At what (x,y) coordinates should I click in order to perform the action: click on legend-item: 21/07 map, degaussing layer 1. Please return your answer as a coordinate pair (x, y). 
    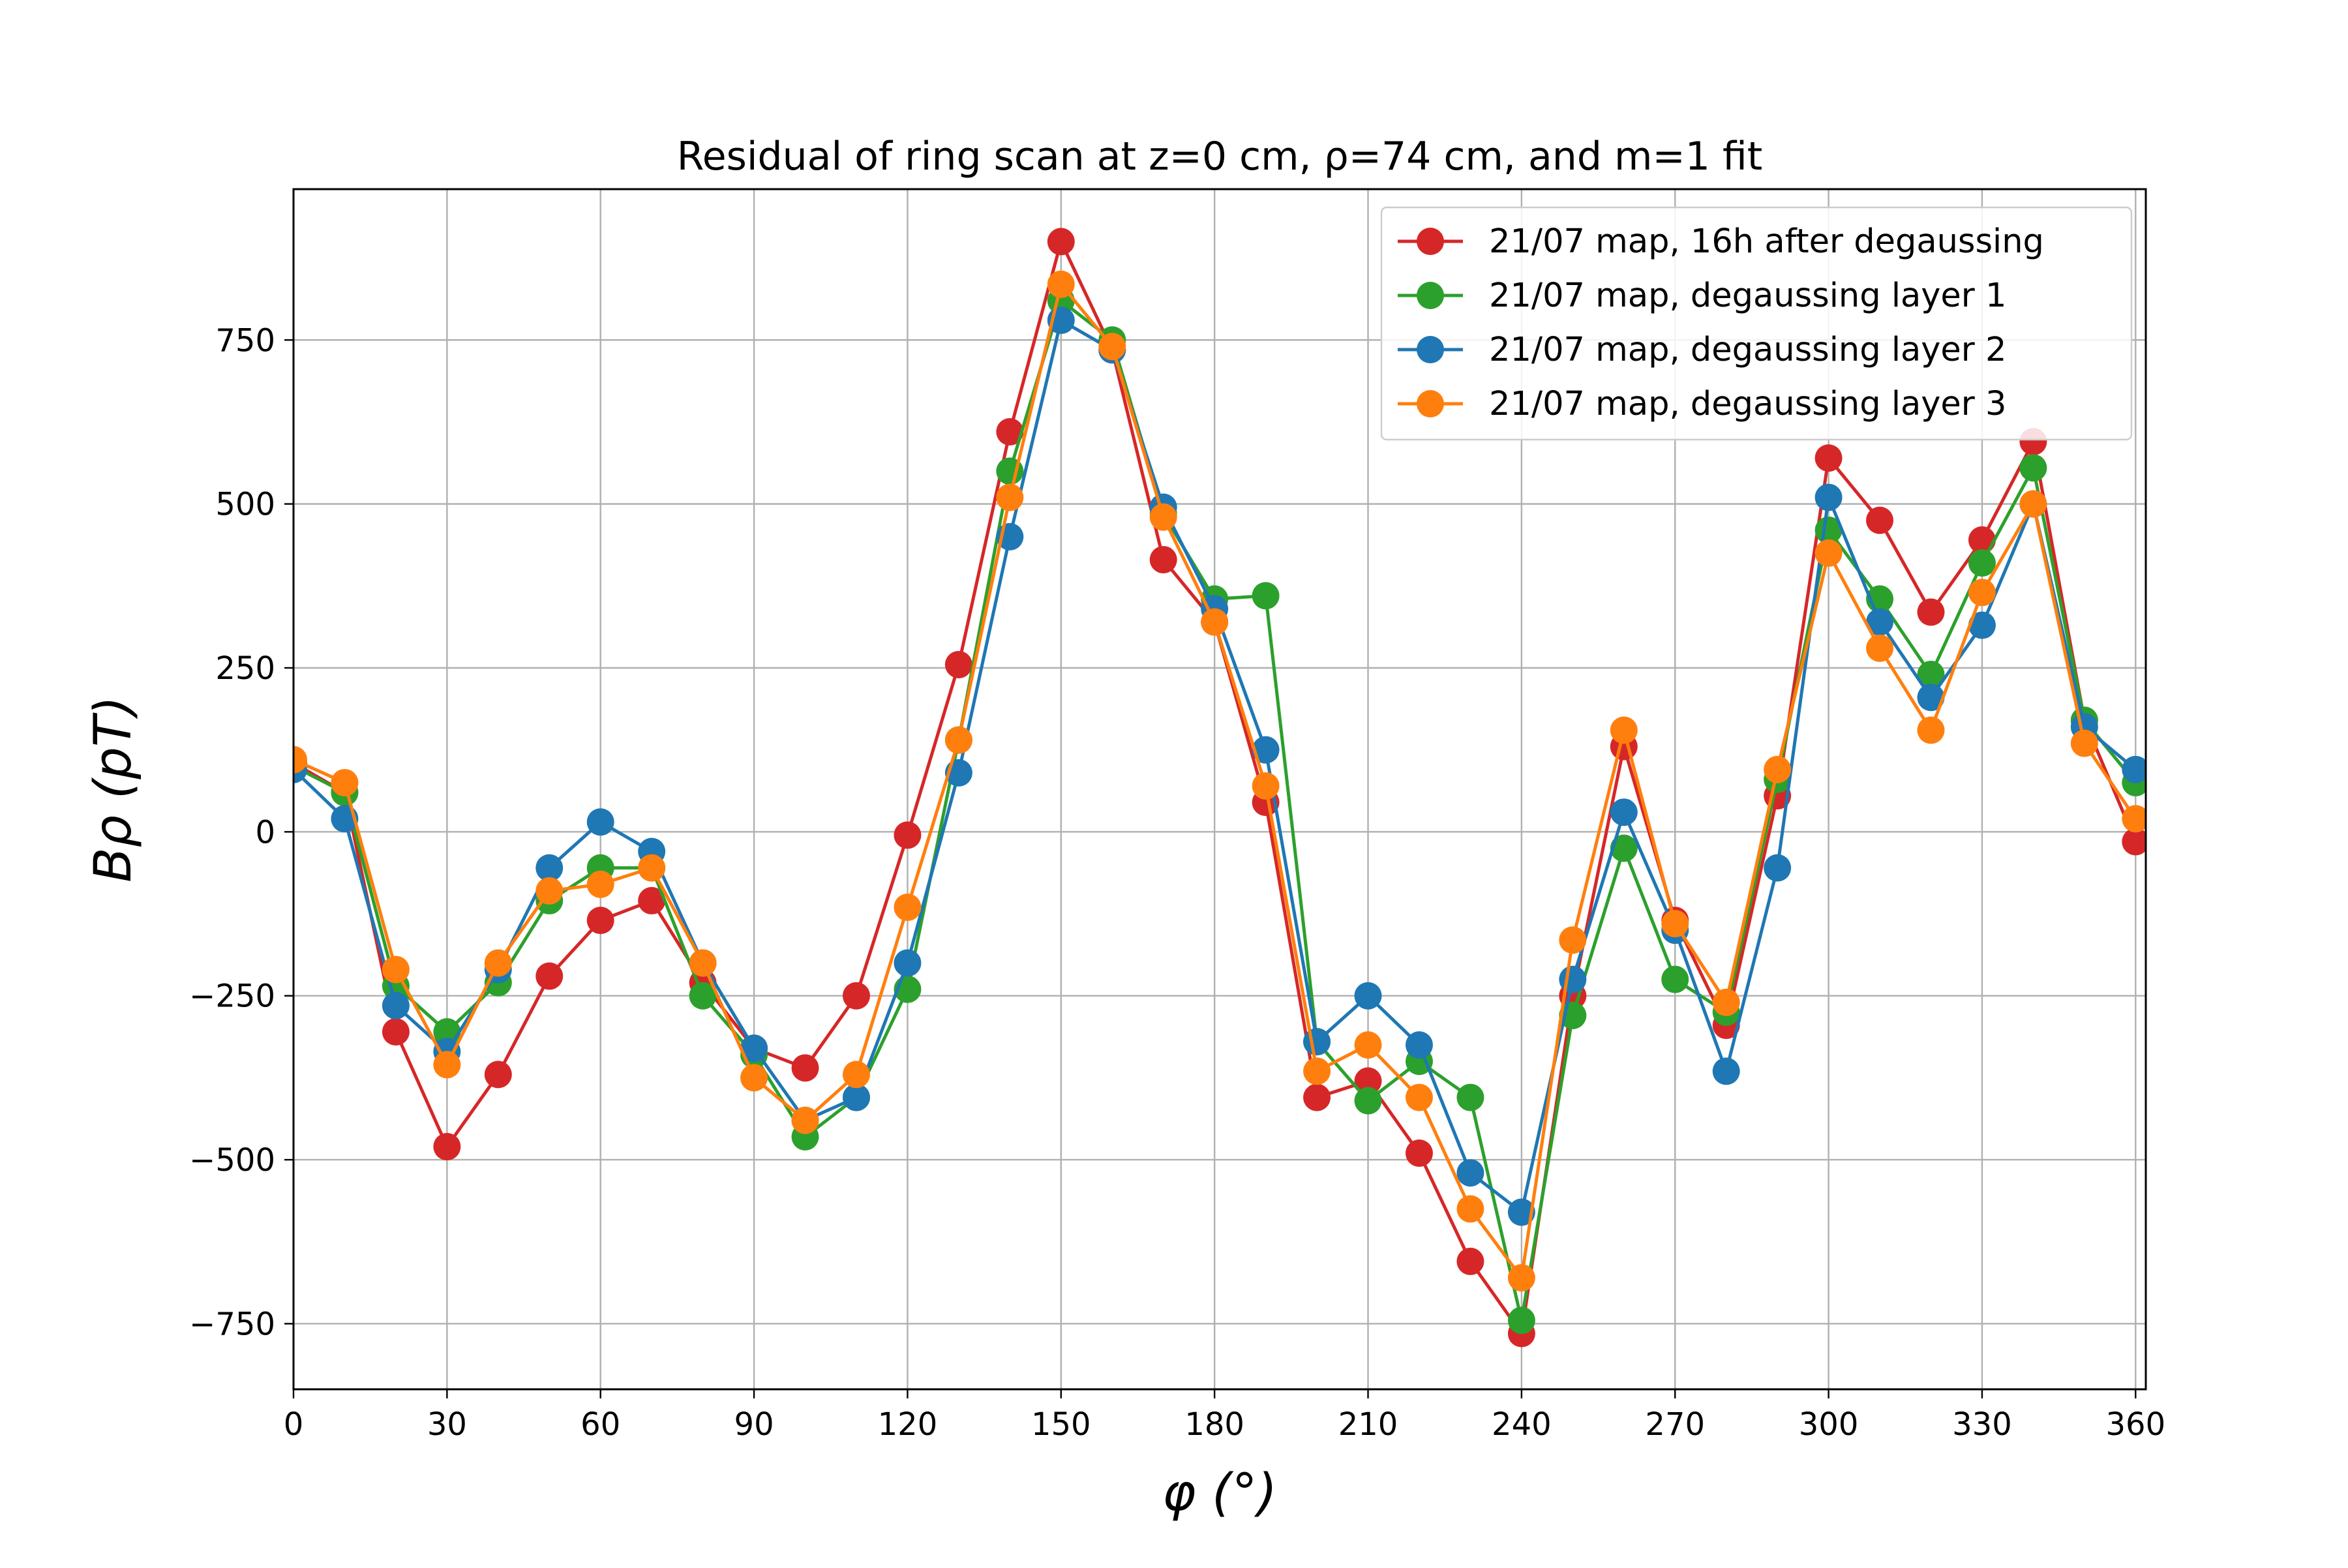
    Looking at the image, I should click on (1702, 296).